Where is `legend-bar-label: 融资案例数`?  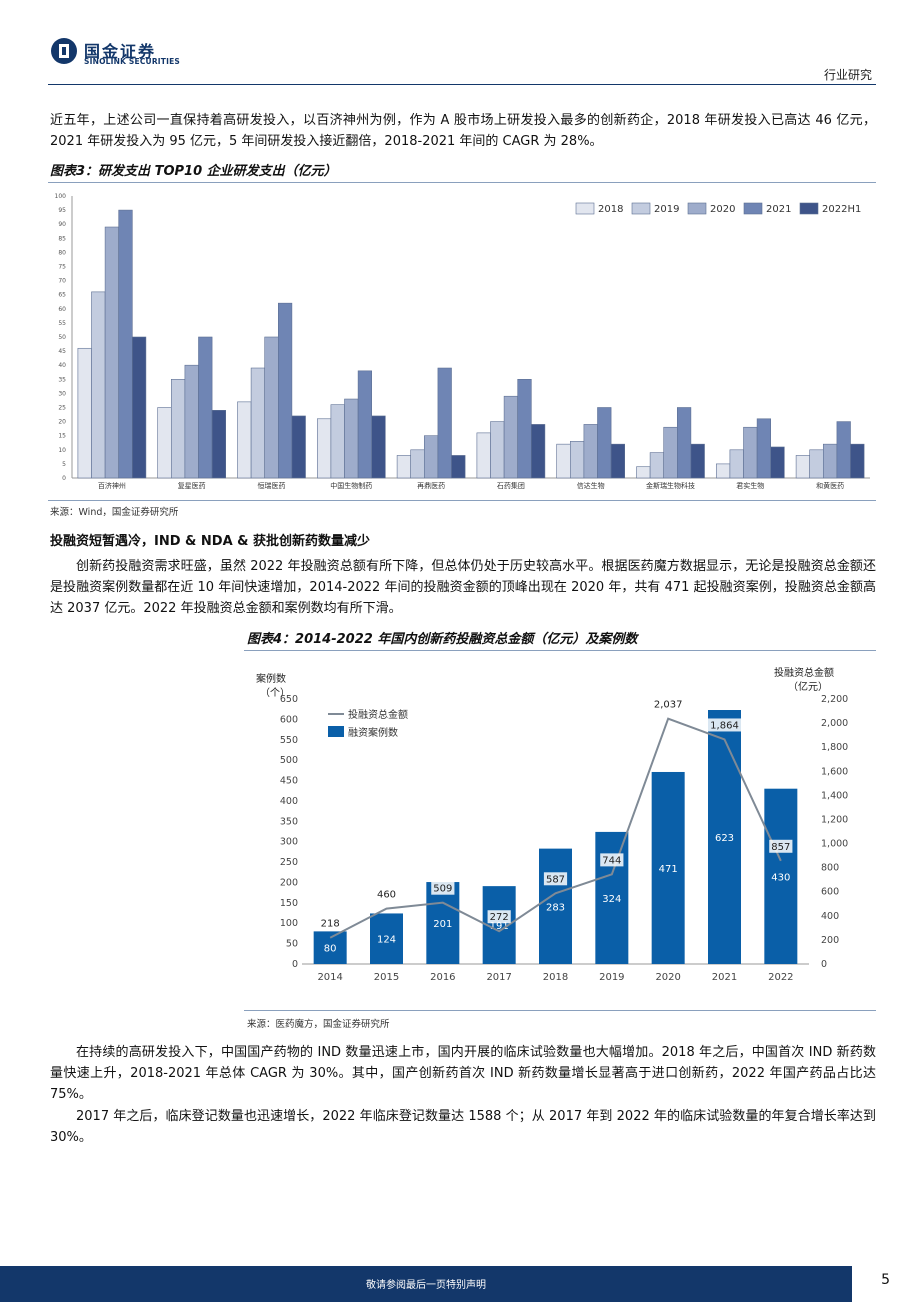 legend-bar-label: 融资案例数 is located at coordinates (373, 732).